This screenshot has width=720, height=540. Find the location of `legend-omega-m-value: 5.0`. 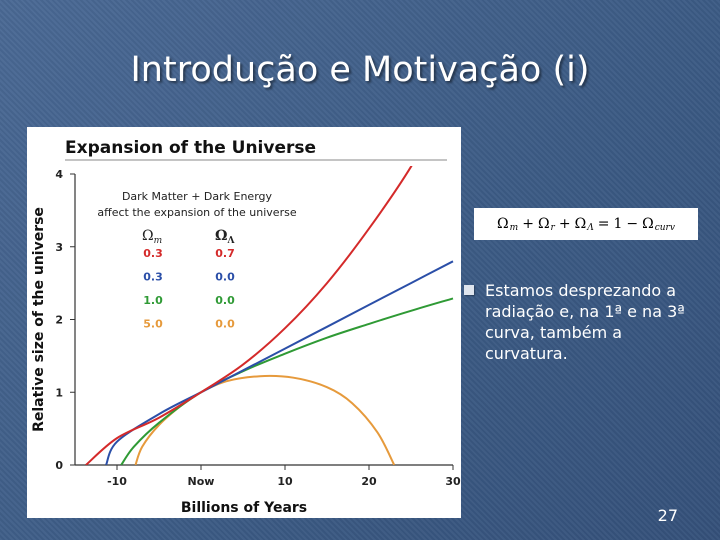

legend-omega-m-value: 5.0 is located at coordinates (153, 324).